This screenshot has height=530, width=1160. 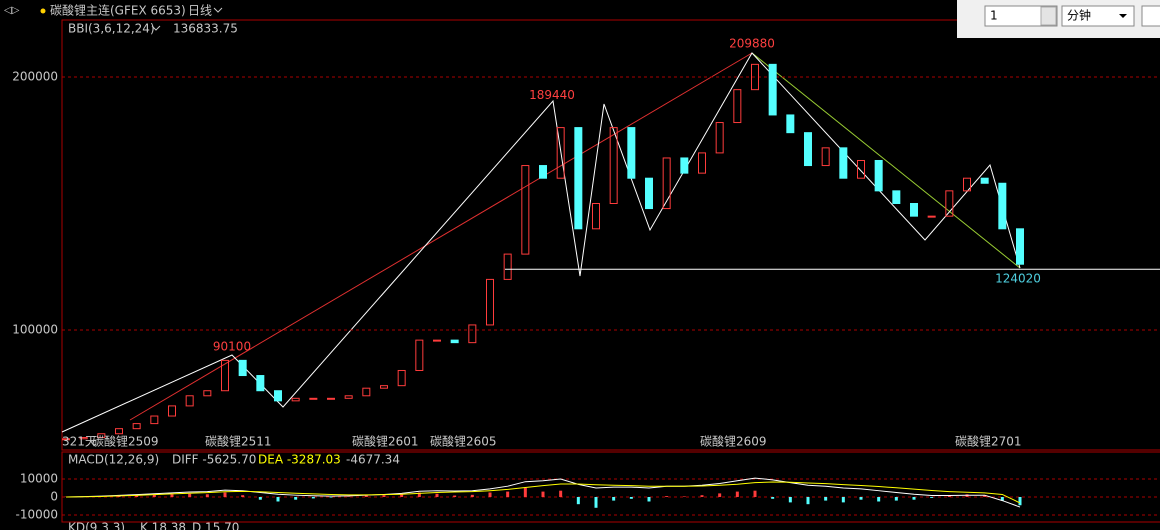 I want to click on diff-line, so click(x=543, y=492).